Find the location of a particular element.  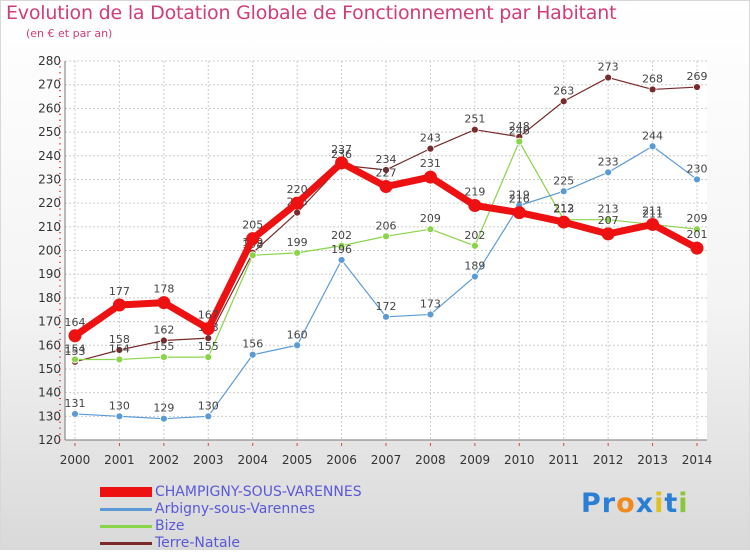

data-label-champigny-sous-varennes: 167 is located at coordinates (208, 315).